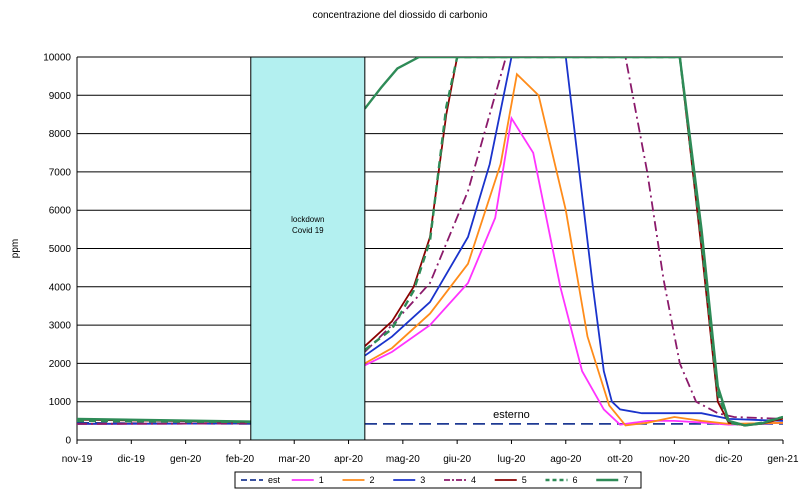 The height and width of the screenshot is (498, 801). I want to click on y-axis-label: ppm, so click(15, 248).